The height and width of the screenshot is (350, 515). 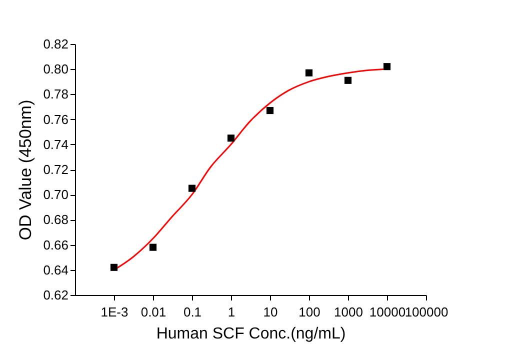 What do you see at coordinates (309, 312) in the screenshot?
I see `x-tick-label: 100` at bounding box center [309, 312].